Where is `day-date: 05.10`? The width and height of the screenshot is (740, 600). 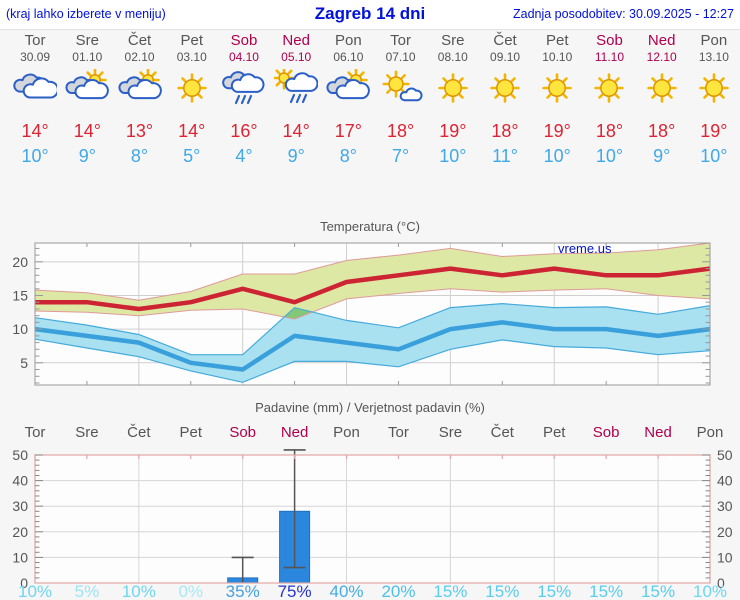 day-date: 05.10 is located at coordinates (296, 57).